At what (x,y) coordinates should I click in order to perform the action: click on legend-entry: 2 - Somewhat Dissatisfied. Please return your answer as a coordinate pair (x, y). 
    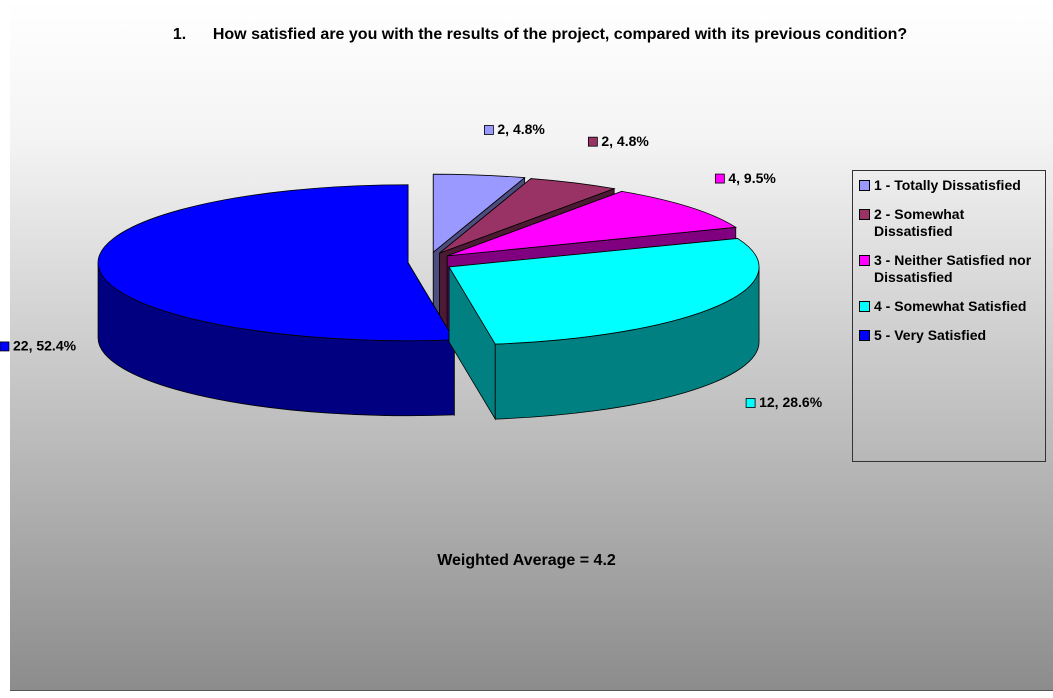
    Looking at the image, I should click on (950, 223).